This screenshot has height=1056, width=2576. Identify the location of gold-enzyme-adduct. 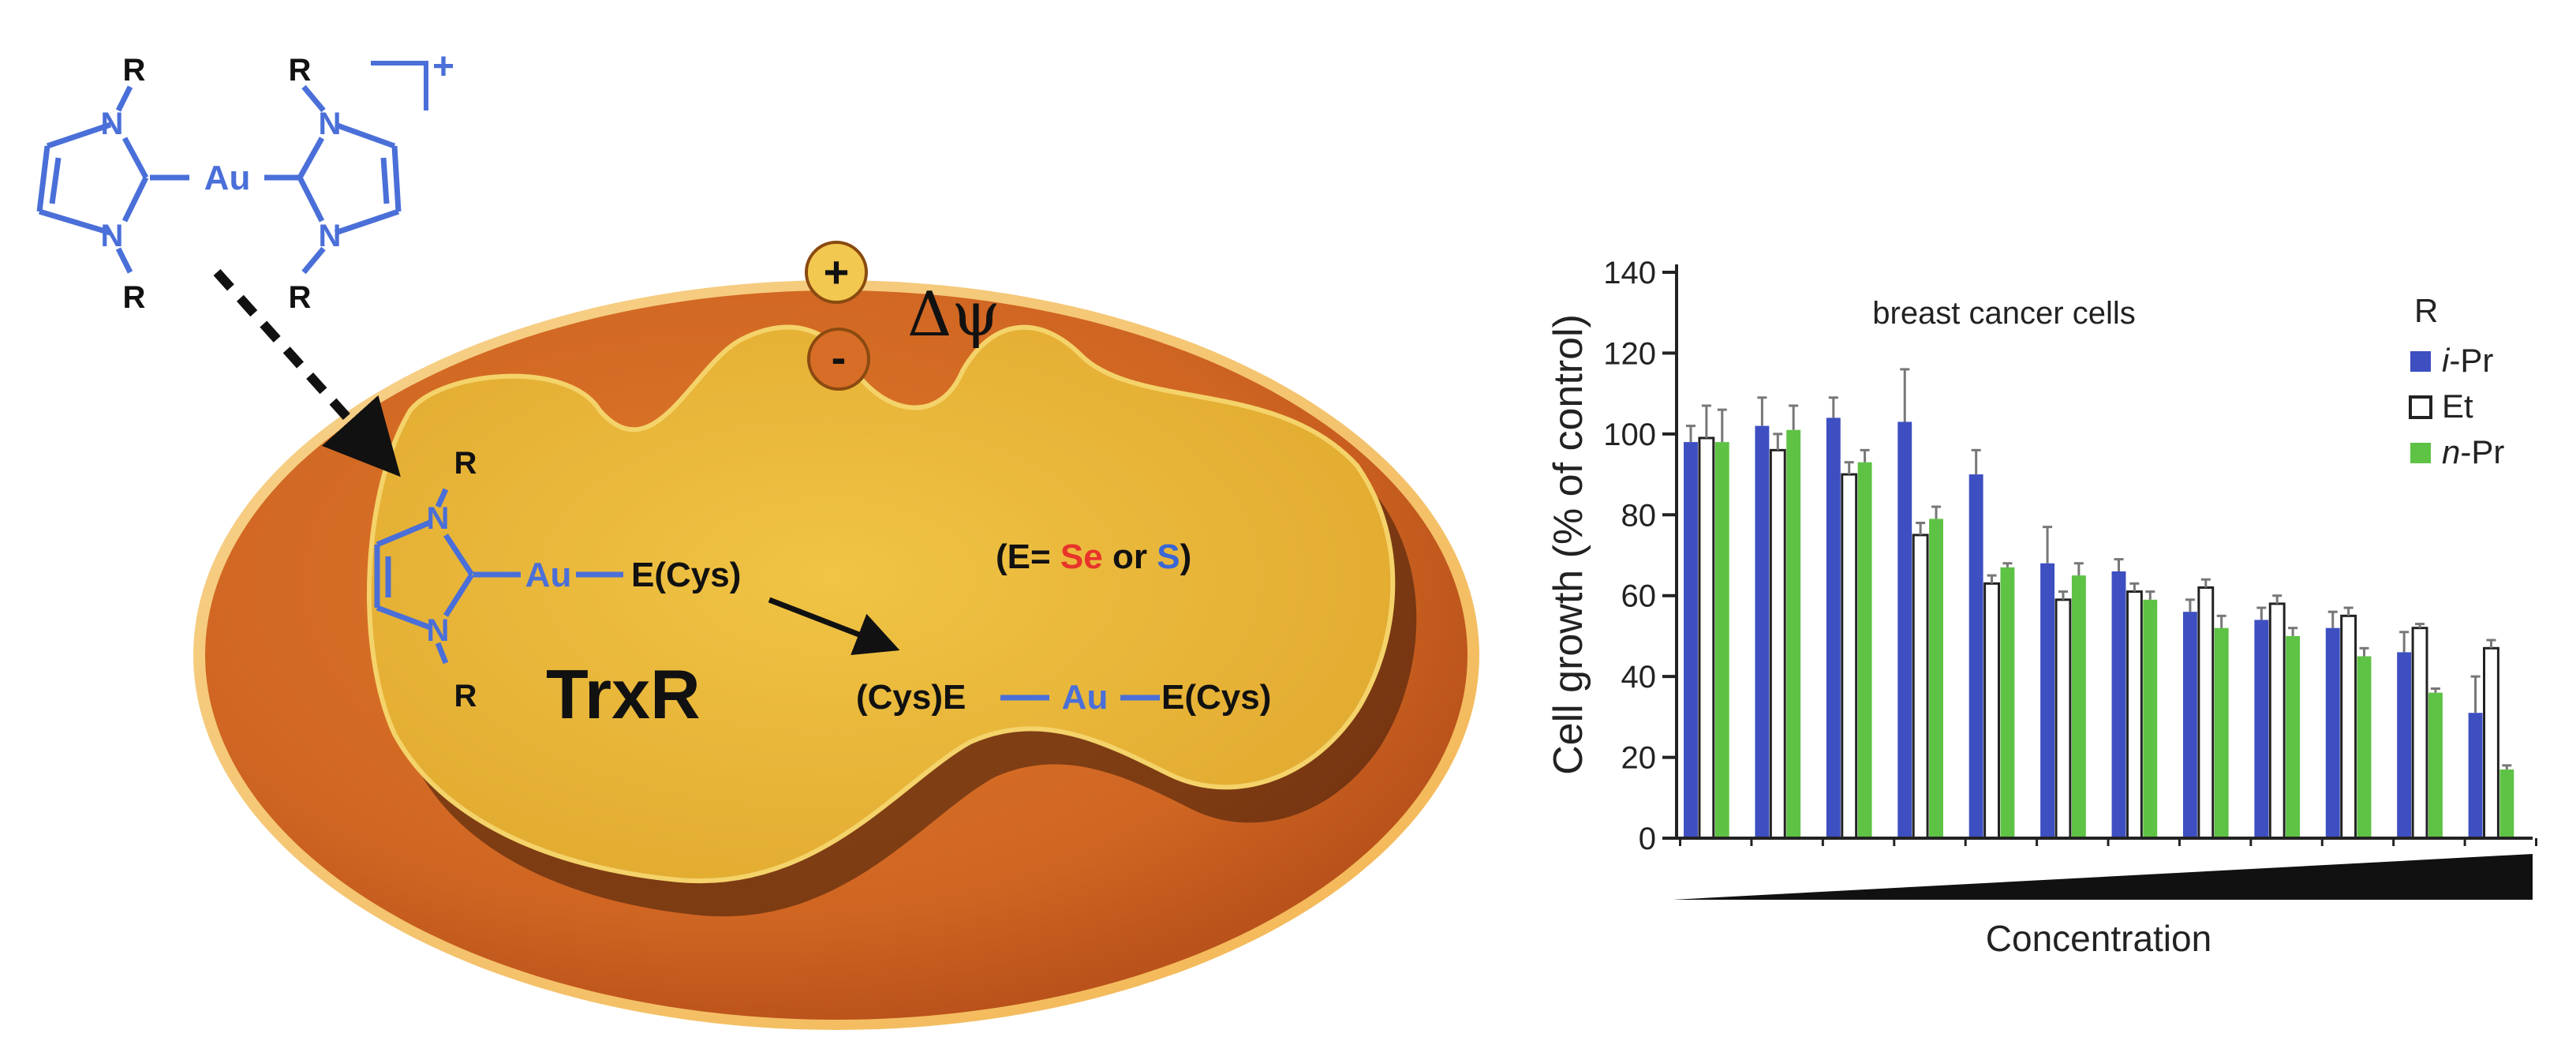
(499, 576).